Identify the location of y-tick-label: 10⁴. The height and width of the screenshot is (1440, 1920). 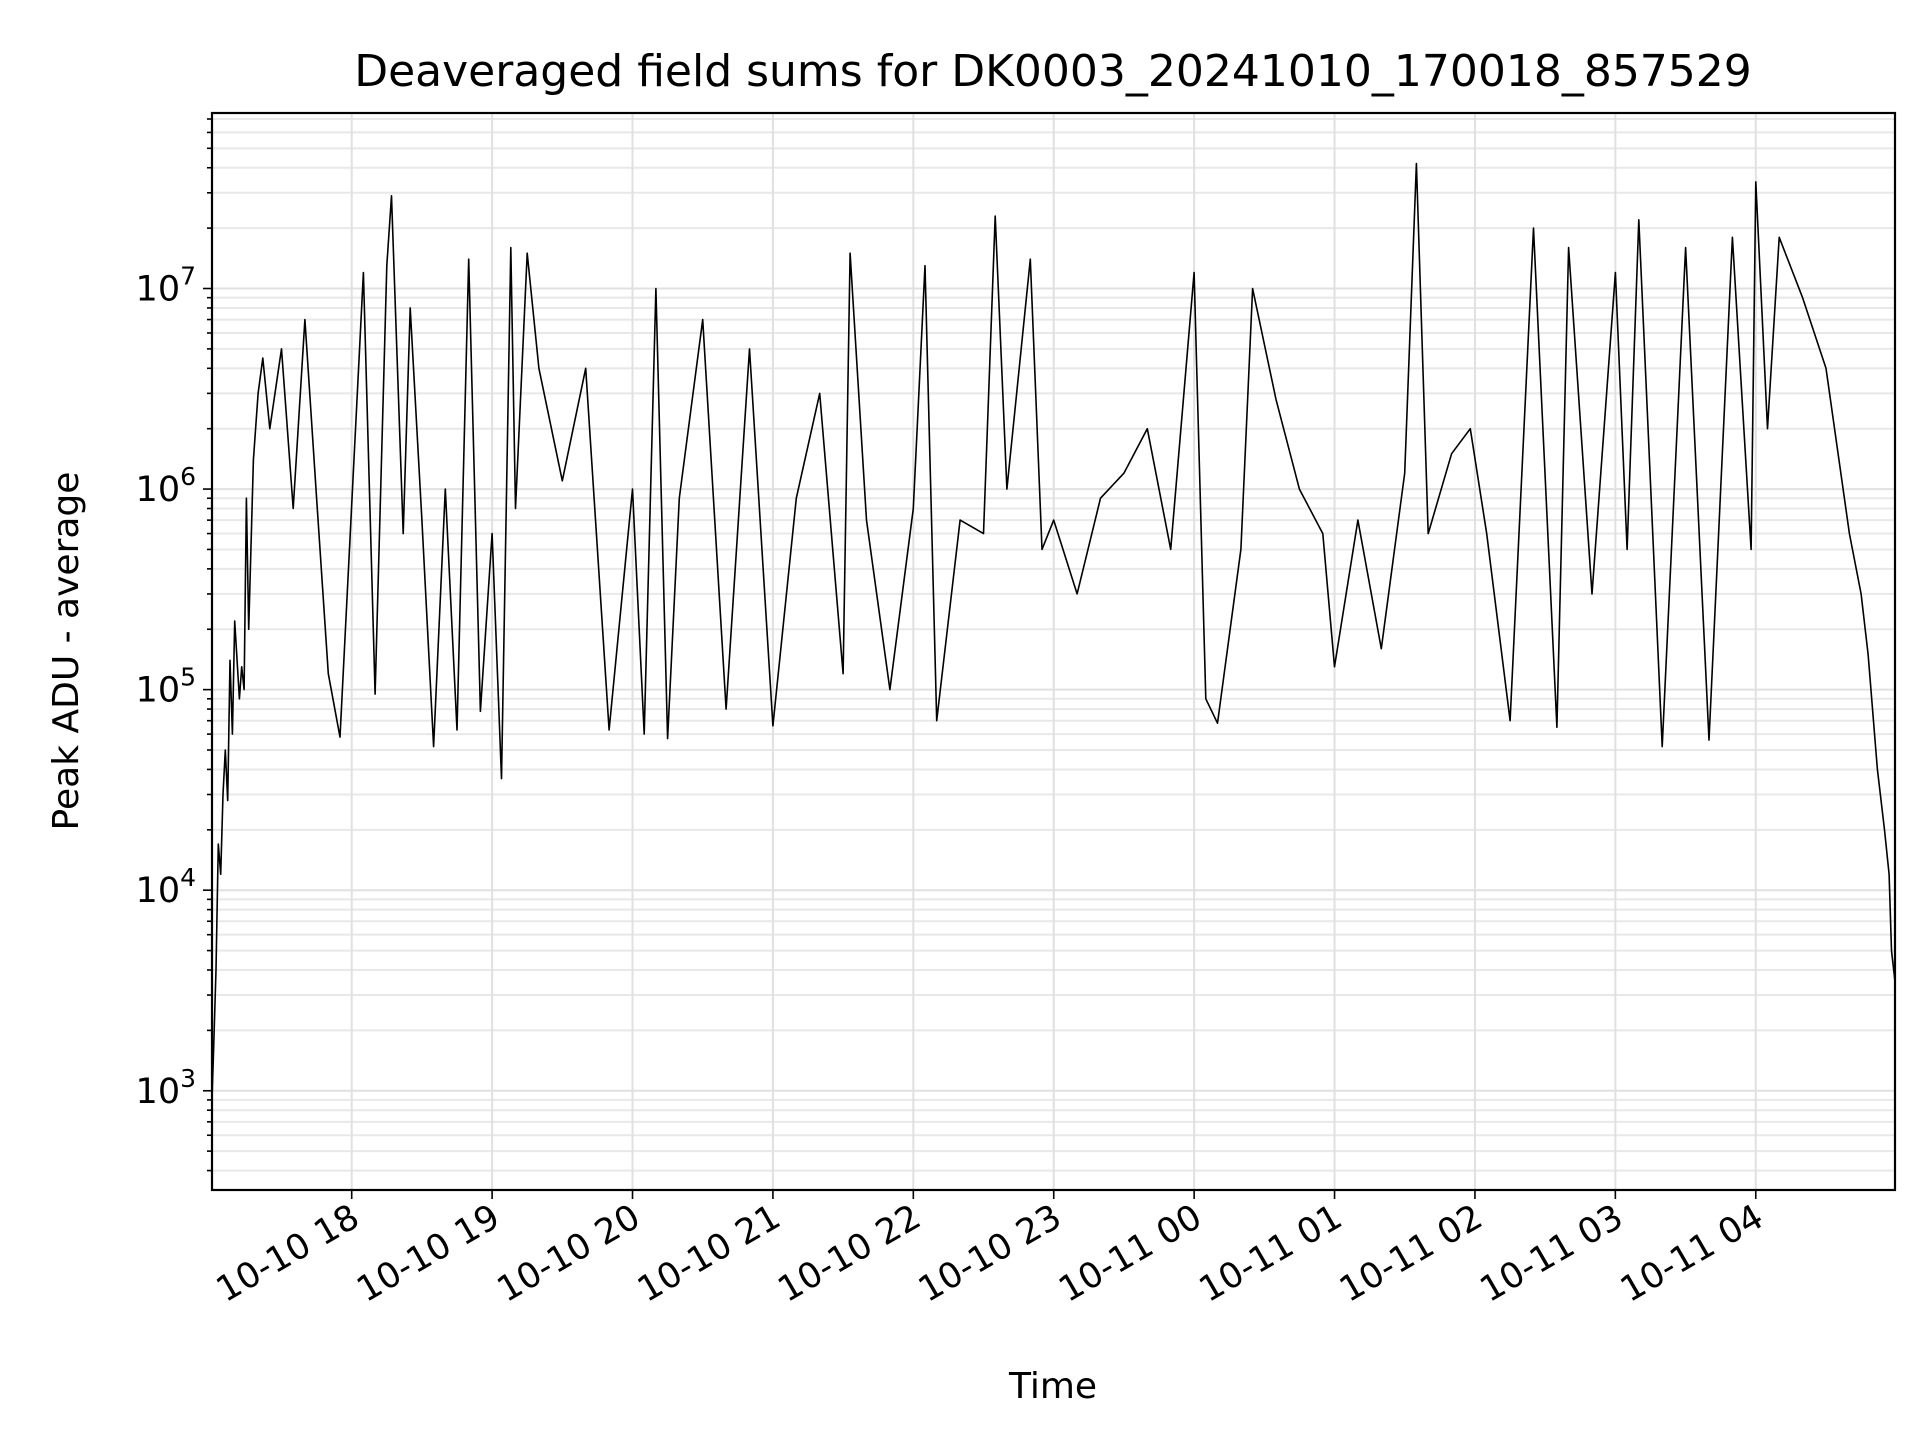
(166, 887).